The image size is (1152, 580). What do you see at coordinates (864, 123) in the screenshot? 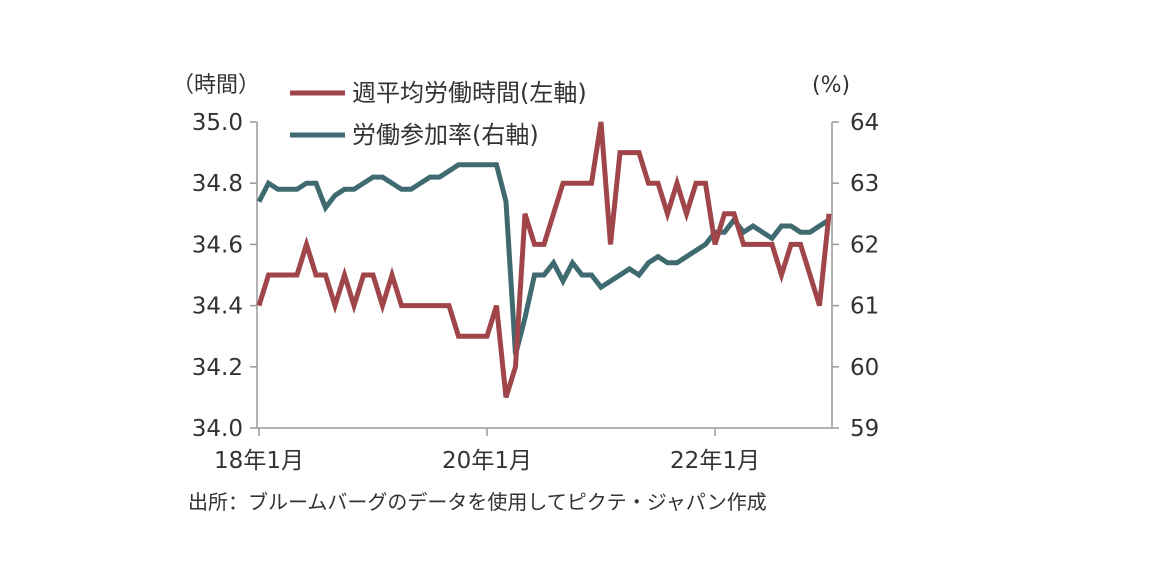
I see `right-tick-label: 64` at bounding box center [864, 123].